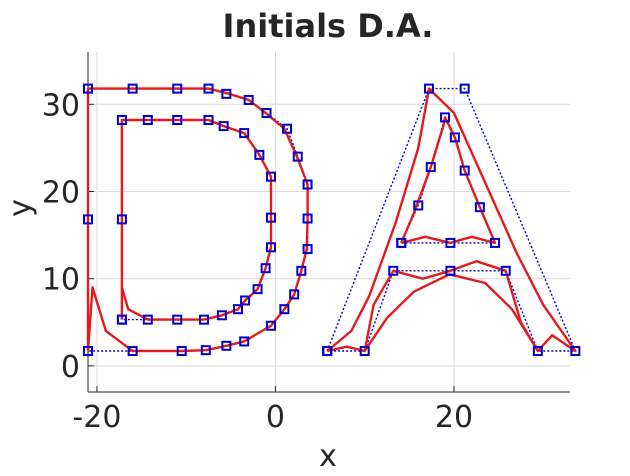 This screenshot has width=630, height=476. I want to click on y-tick-label: 10, so click(61, 280).